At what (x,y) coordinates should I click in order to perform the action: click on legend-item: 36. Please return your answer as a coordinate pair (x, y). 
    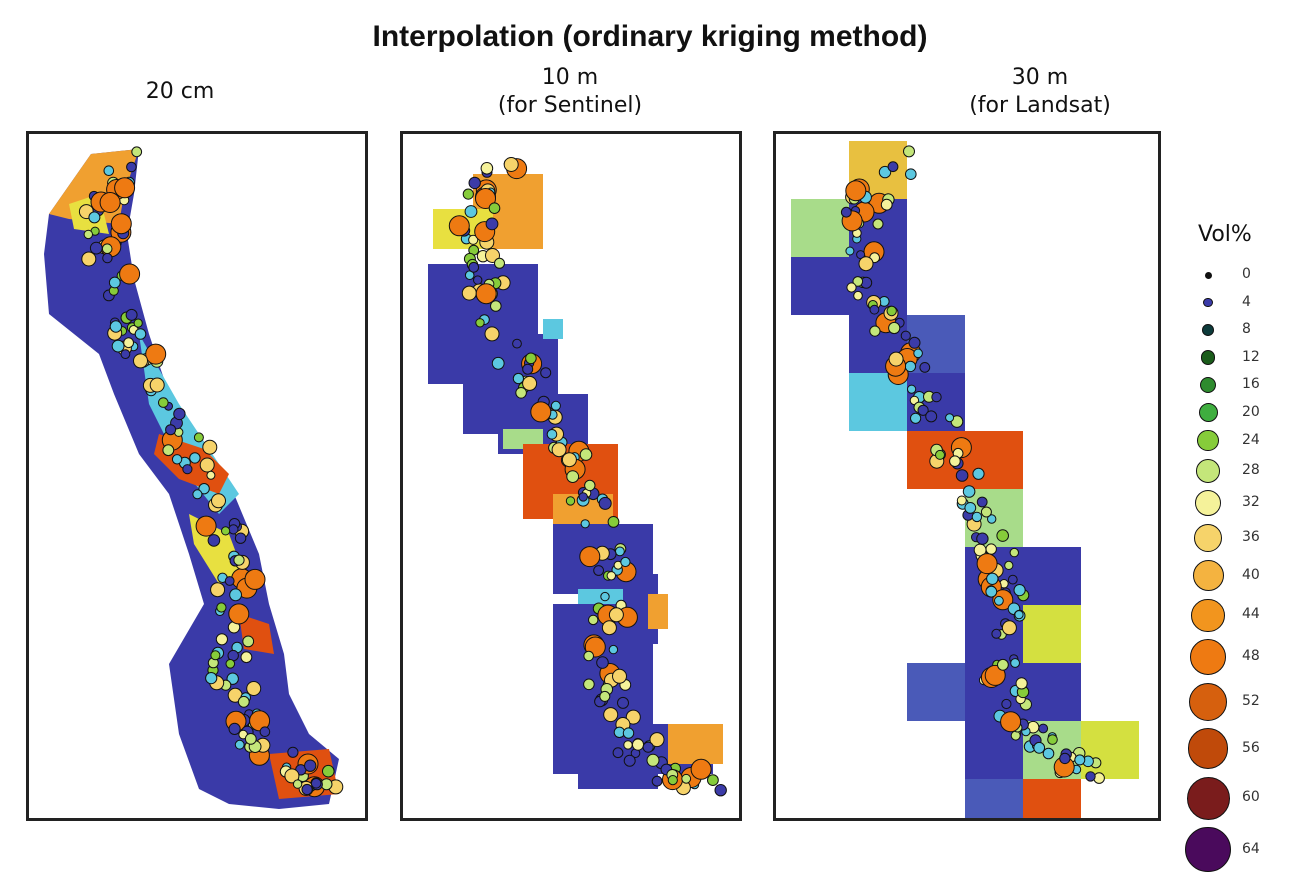
    Looking at the image, I should click on (1240, 538).